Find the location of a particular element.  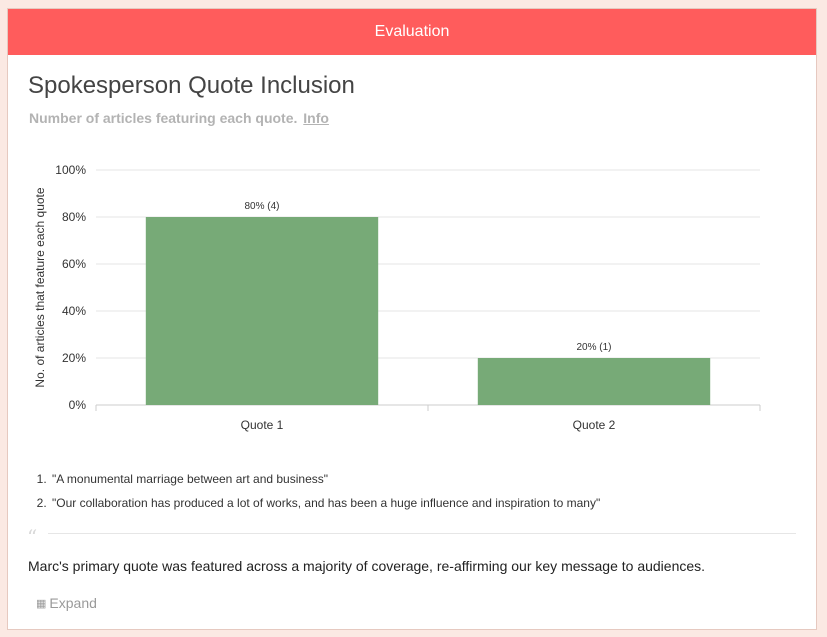

expand-icon: ▦ is located at coordinates (41, 603).